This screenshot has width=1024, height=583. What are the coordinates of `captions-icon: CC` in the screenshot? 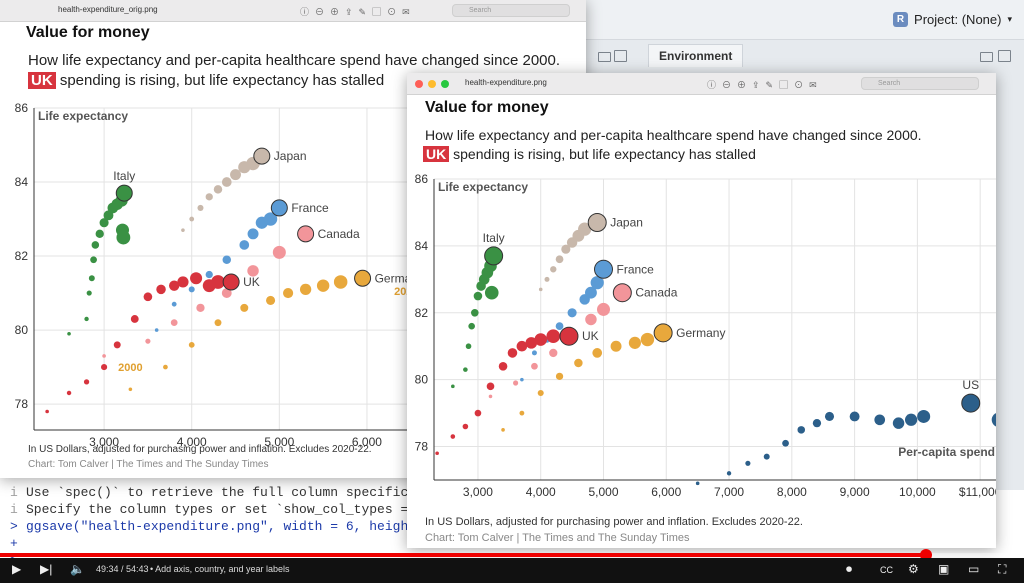 It's located at (886, 570).